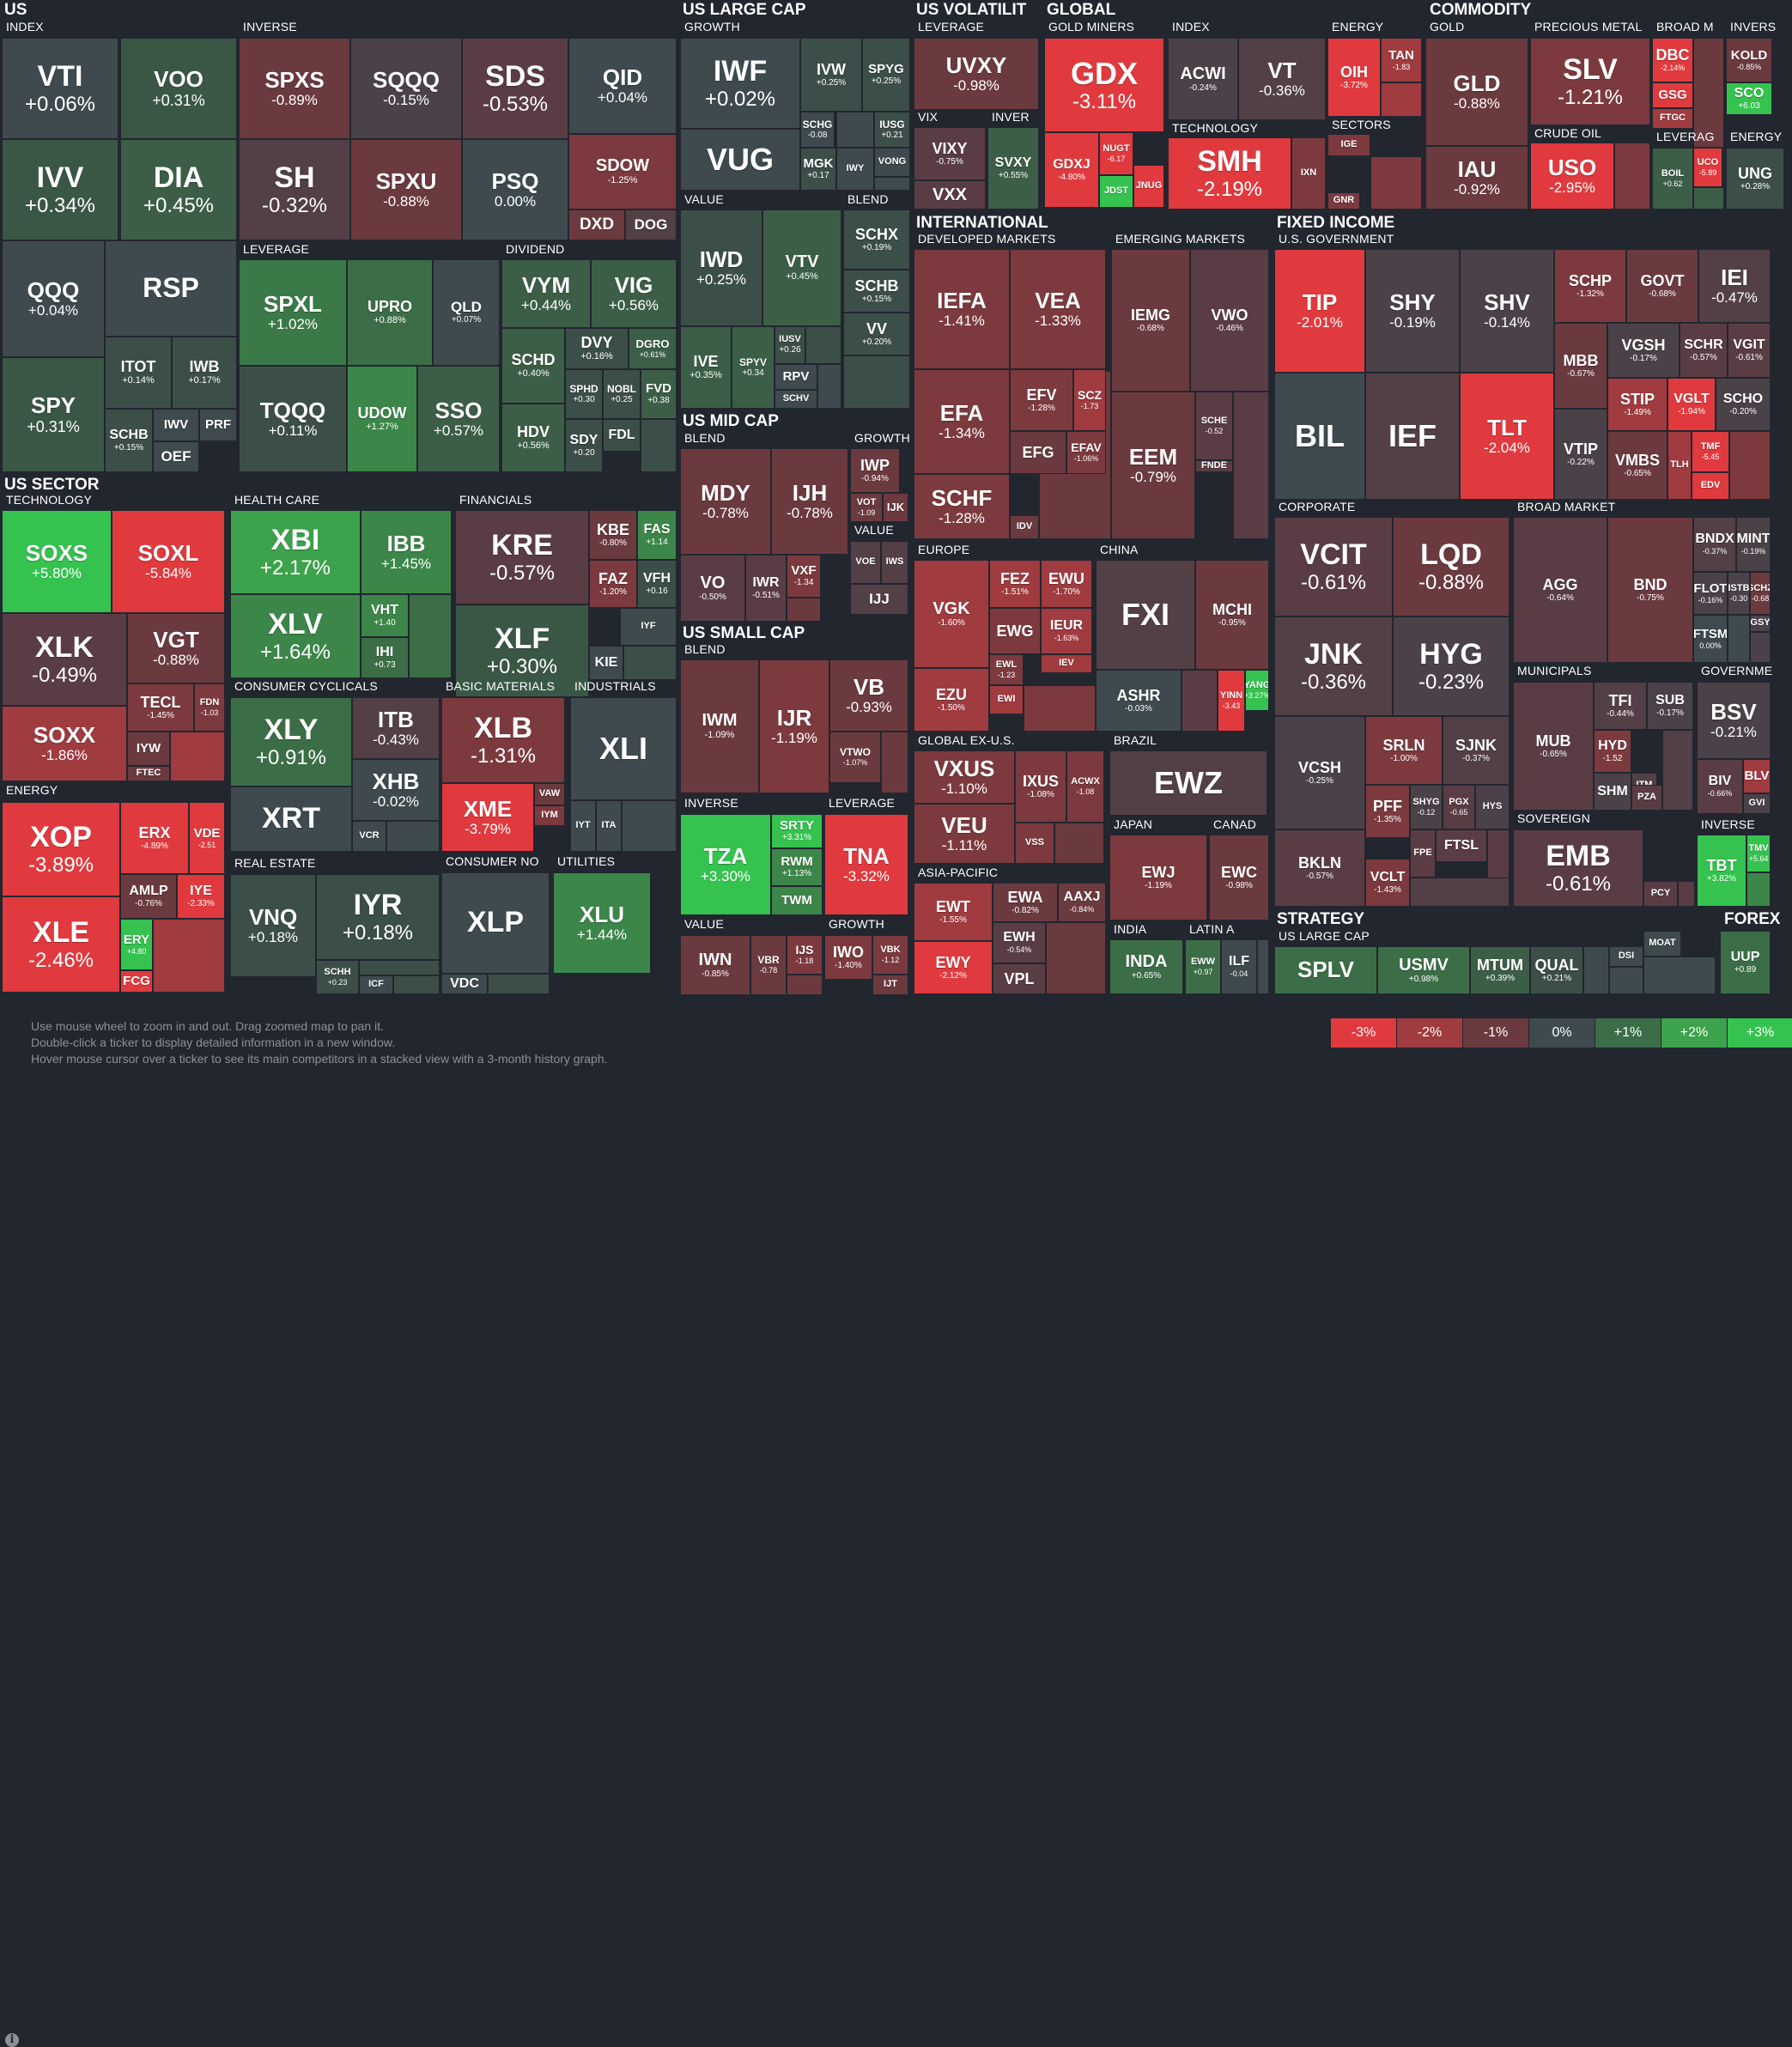  What do you see at coordinates (466, 312) in the screenshot?
I see `ticker-tile-qld: QLD +0.07%` at bounding box center [466, 312].